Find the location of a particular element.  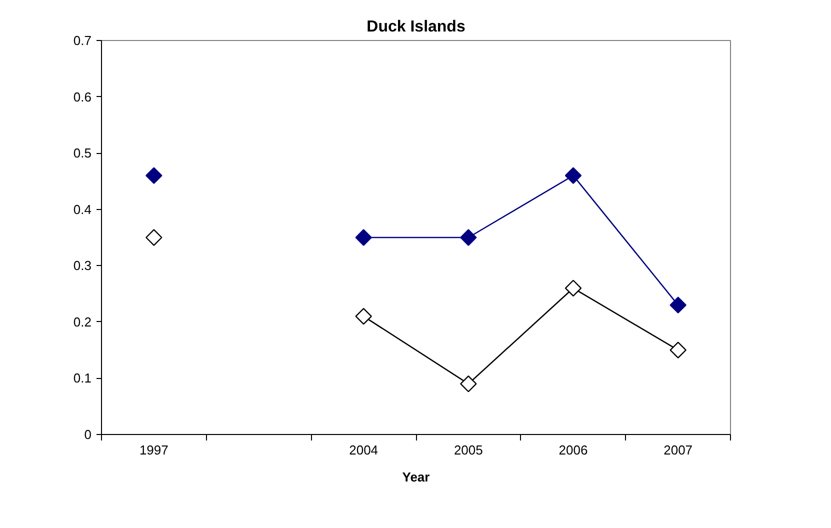

x-tick-label: 2006 is located at coordinates (573, 450).